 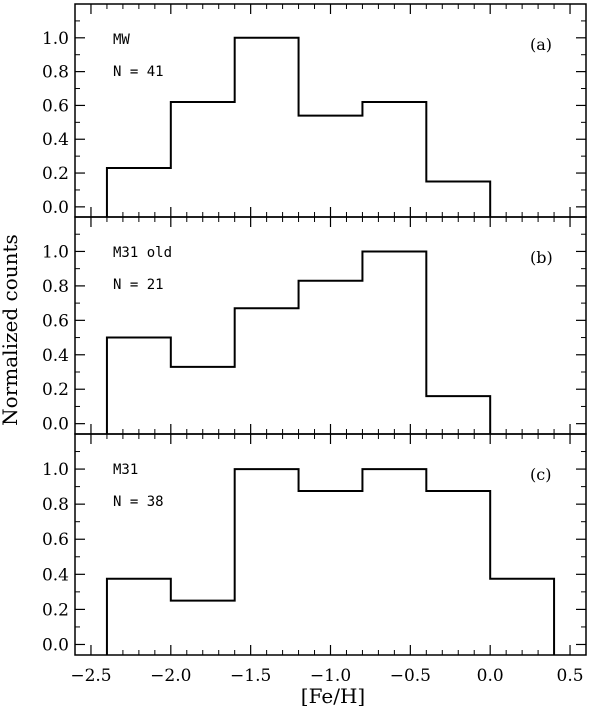 What do you see at coordinates (570, 676) in the screenshot?
I see `x-tick-label: 0.5` at bounding box center [570, 676].